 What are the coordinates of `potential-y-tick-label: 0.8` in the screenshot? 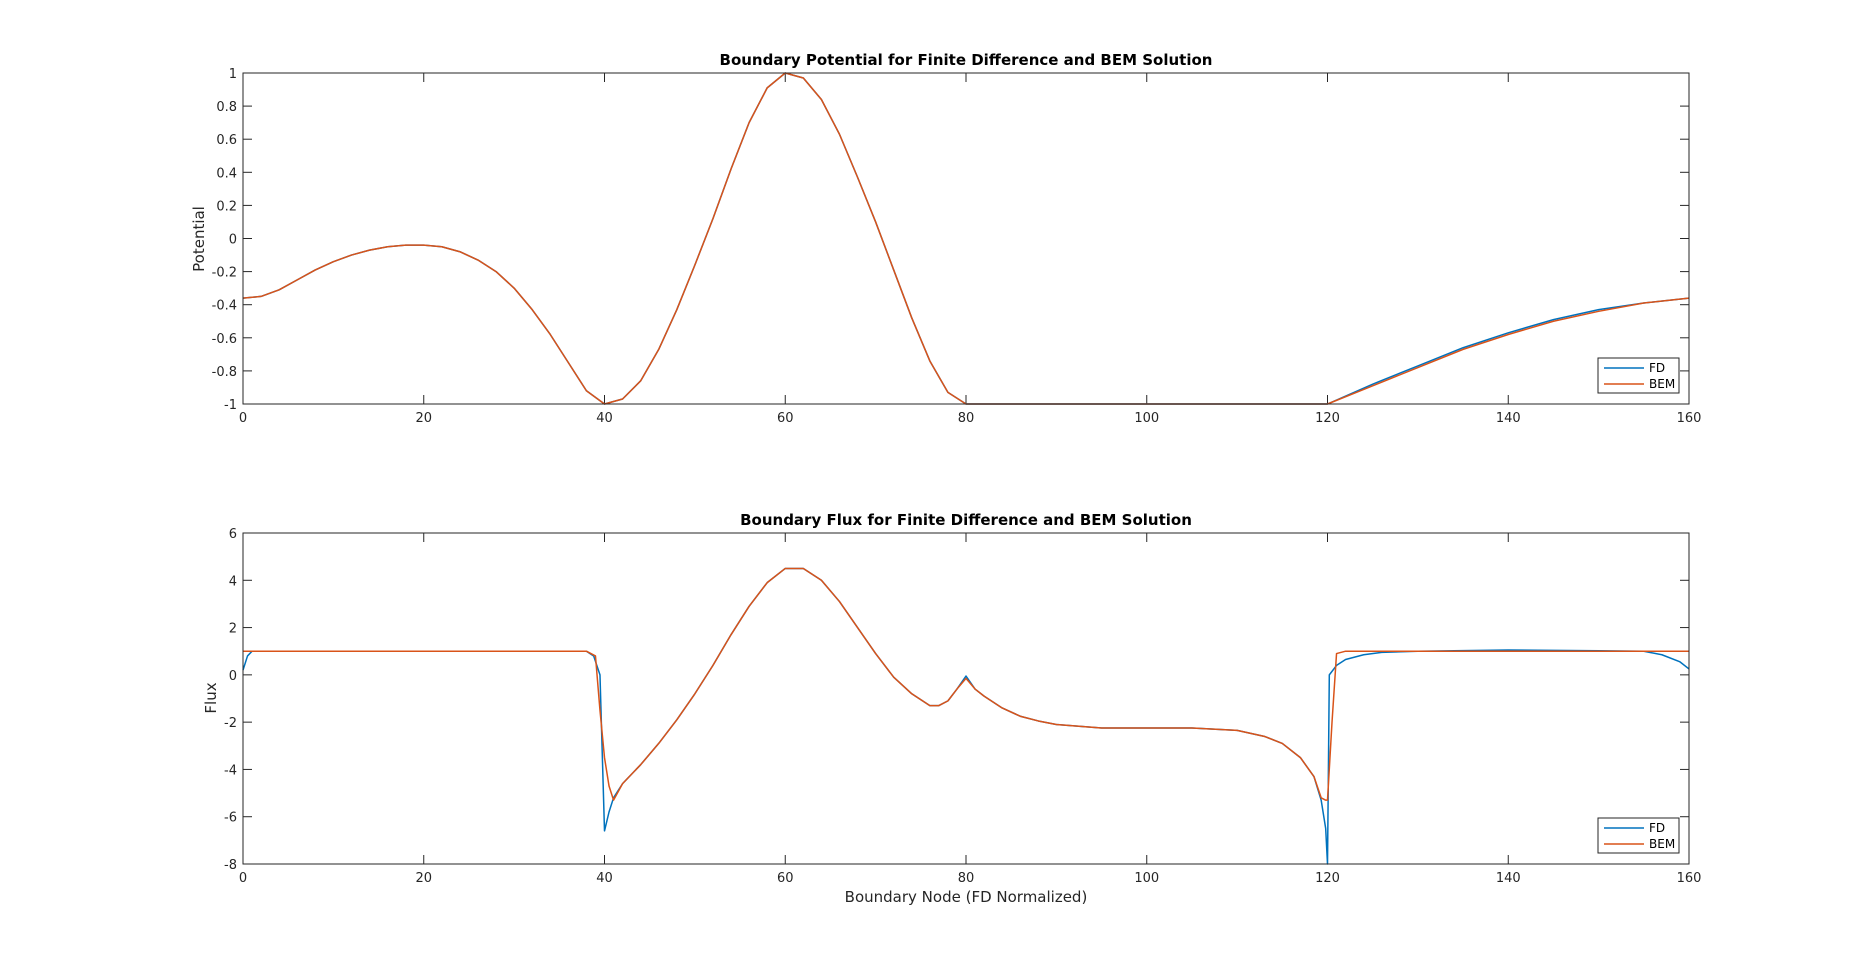 It's located at (226, 107).